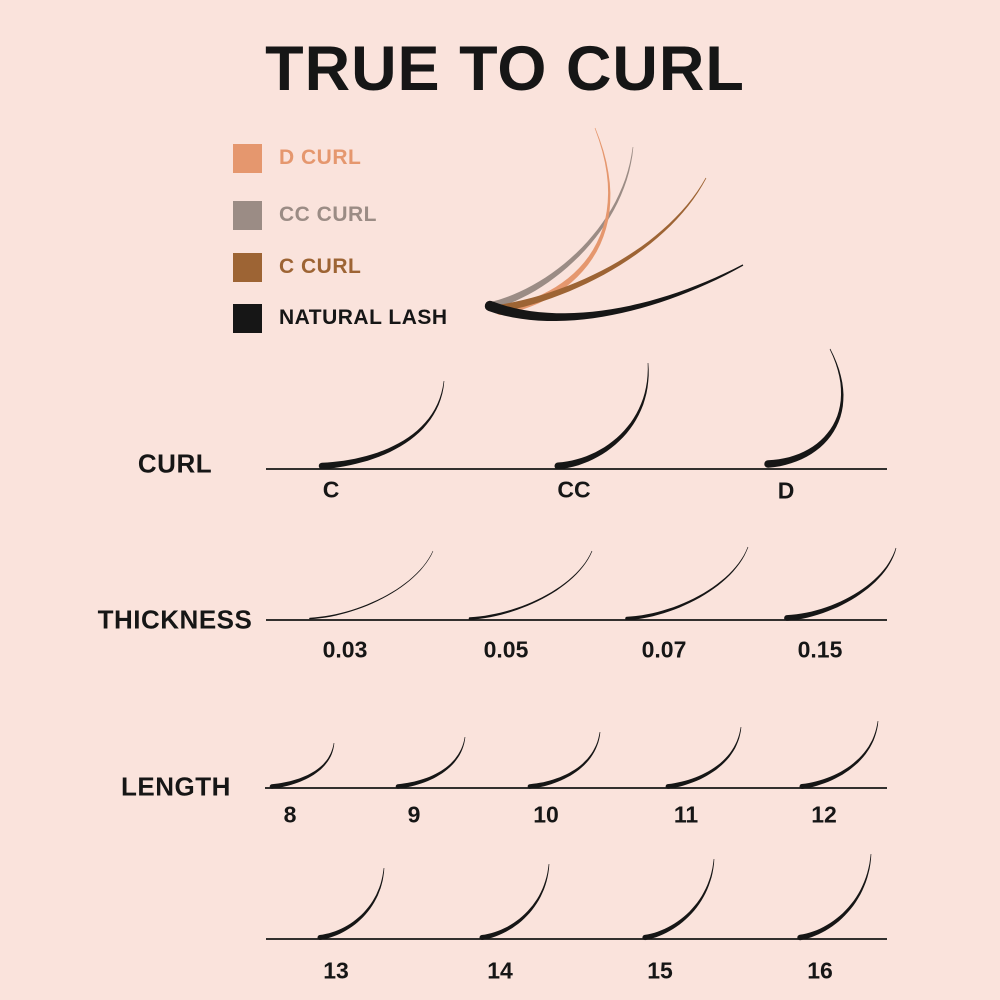  I want to click on legend-item-natural-lash: NATURAL LASH, so click(340, 318).